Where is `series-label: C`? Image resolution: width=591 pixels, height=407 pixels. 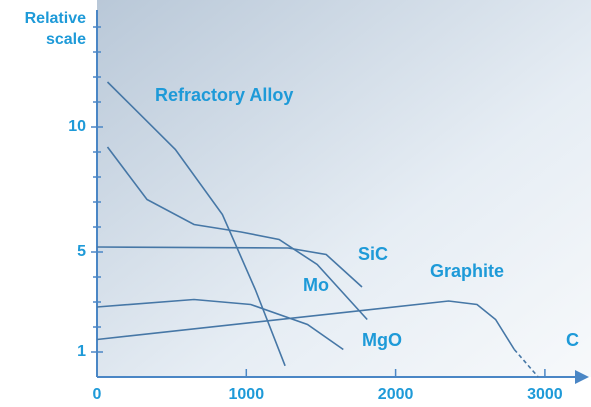
series-label: C is located at coordinates (572, 340).